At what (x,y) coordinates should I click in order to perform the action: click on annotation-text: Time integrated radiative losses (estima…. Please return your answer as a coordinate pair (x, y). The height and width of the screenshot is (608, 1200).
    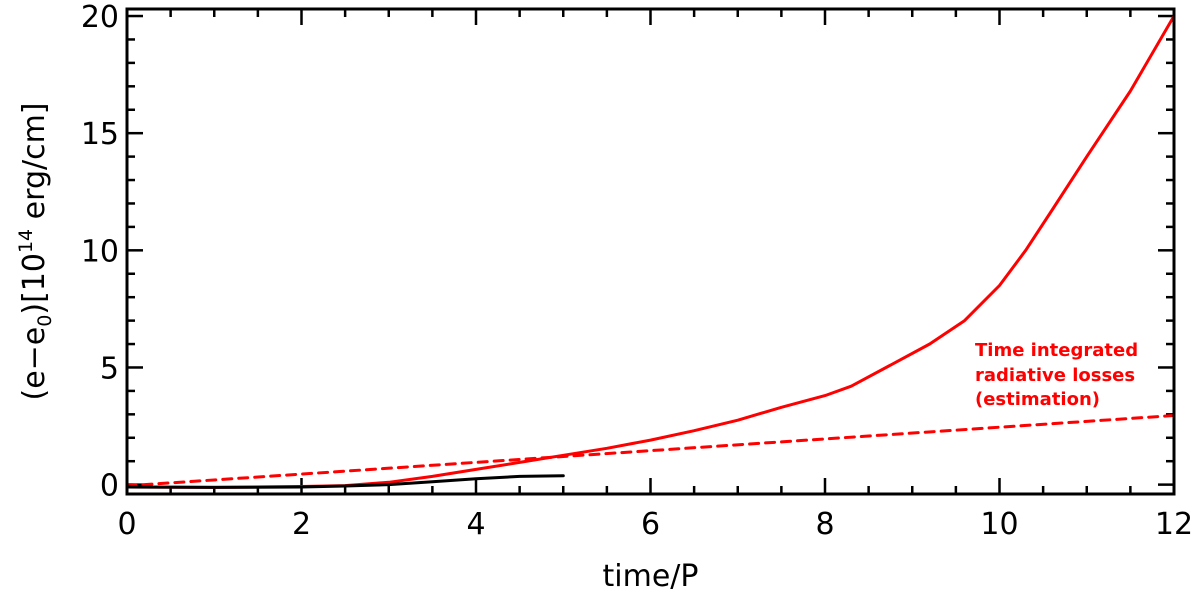
    Looking at the image, I should click on (1059, 375).